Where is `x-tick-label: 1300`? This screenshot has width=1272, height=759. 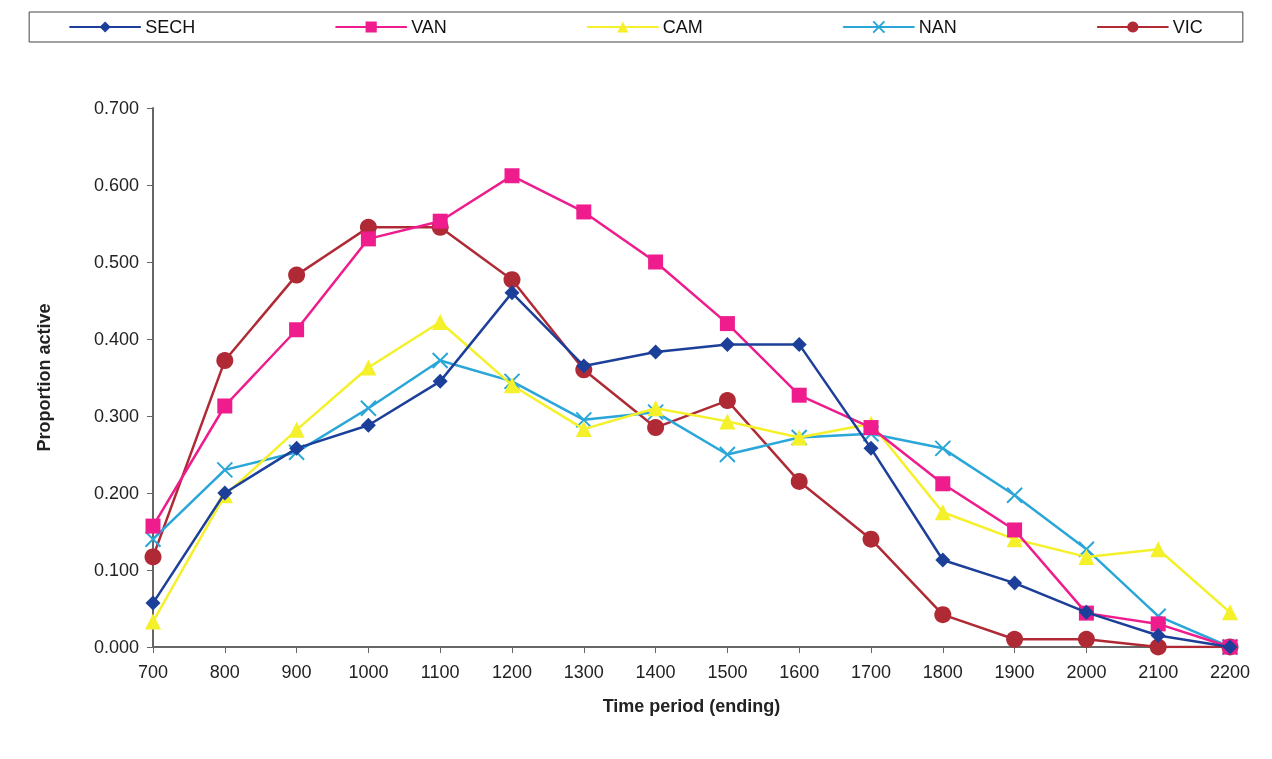
x-tick-label: 1300 is located at coordinates (583, 672).